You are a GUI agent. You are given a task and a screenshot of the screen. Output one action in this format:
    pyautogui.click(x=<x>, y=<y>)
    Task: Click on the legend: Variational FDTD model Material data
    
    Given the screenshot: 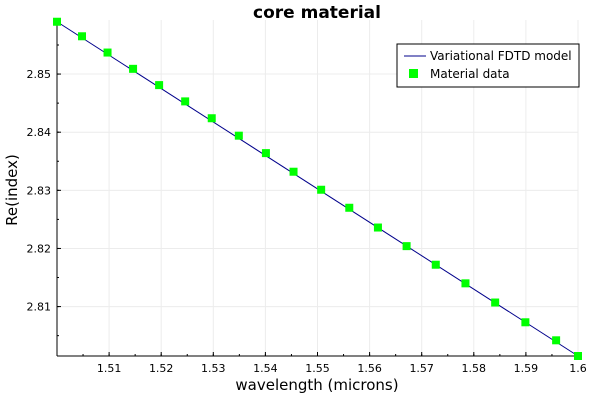 What is the action you would take?
    pyautogui.click(x=488, y=65)
    